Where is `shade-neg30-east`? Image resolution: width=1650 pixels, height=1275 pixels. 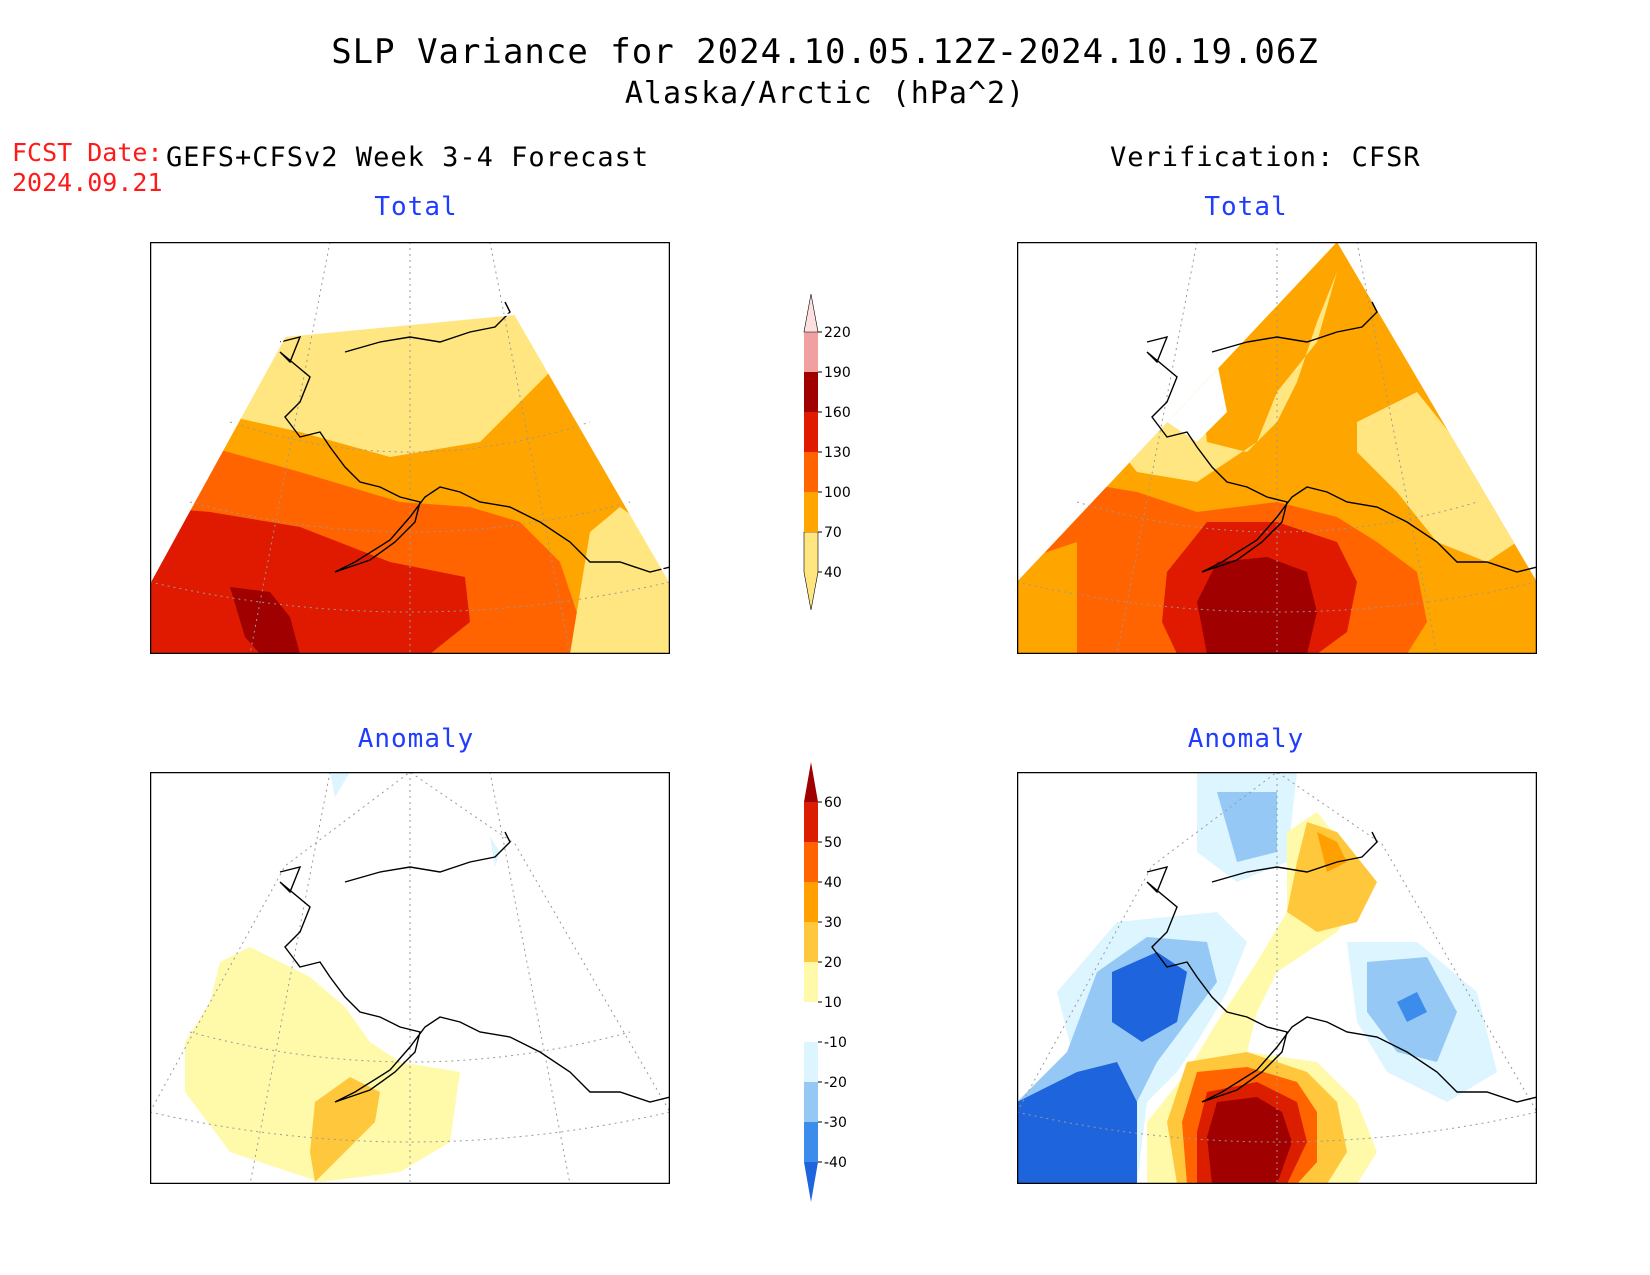 shade-neg30-east is located at coordinates (1412, 1007).